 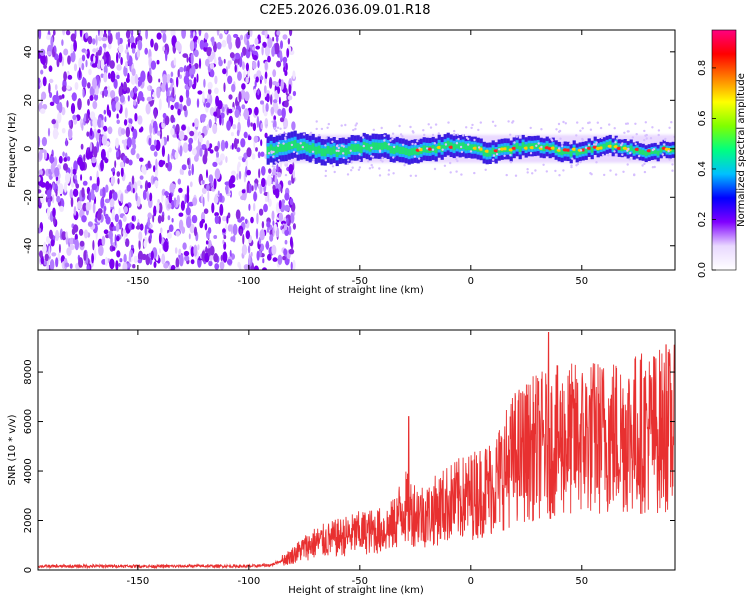 I want to click on y-tick-label: -20, so click(x=28, y=197).